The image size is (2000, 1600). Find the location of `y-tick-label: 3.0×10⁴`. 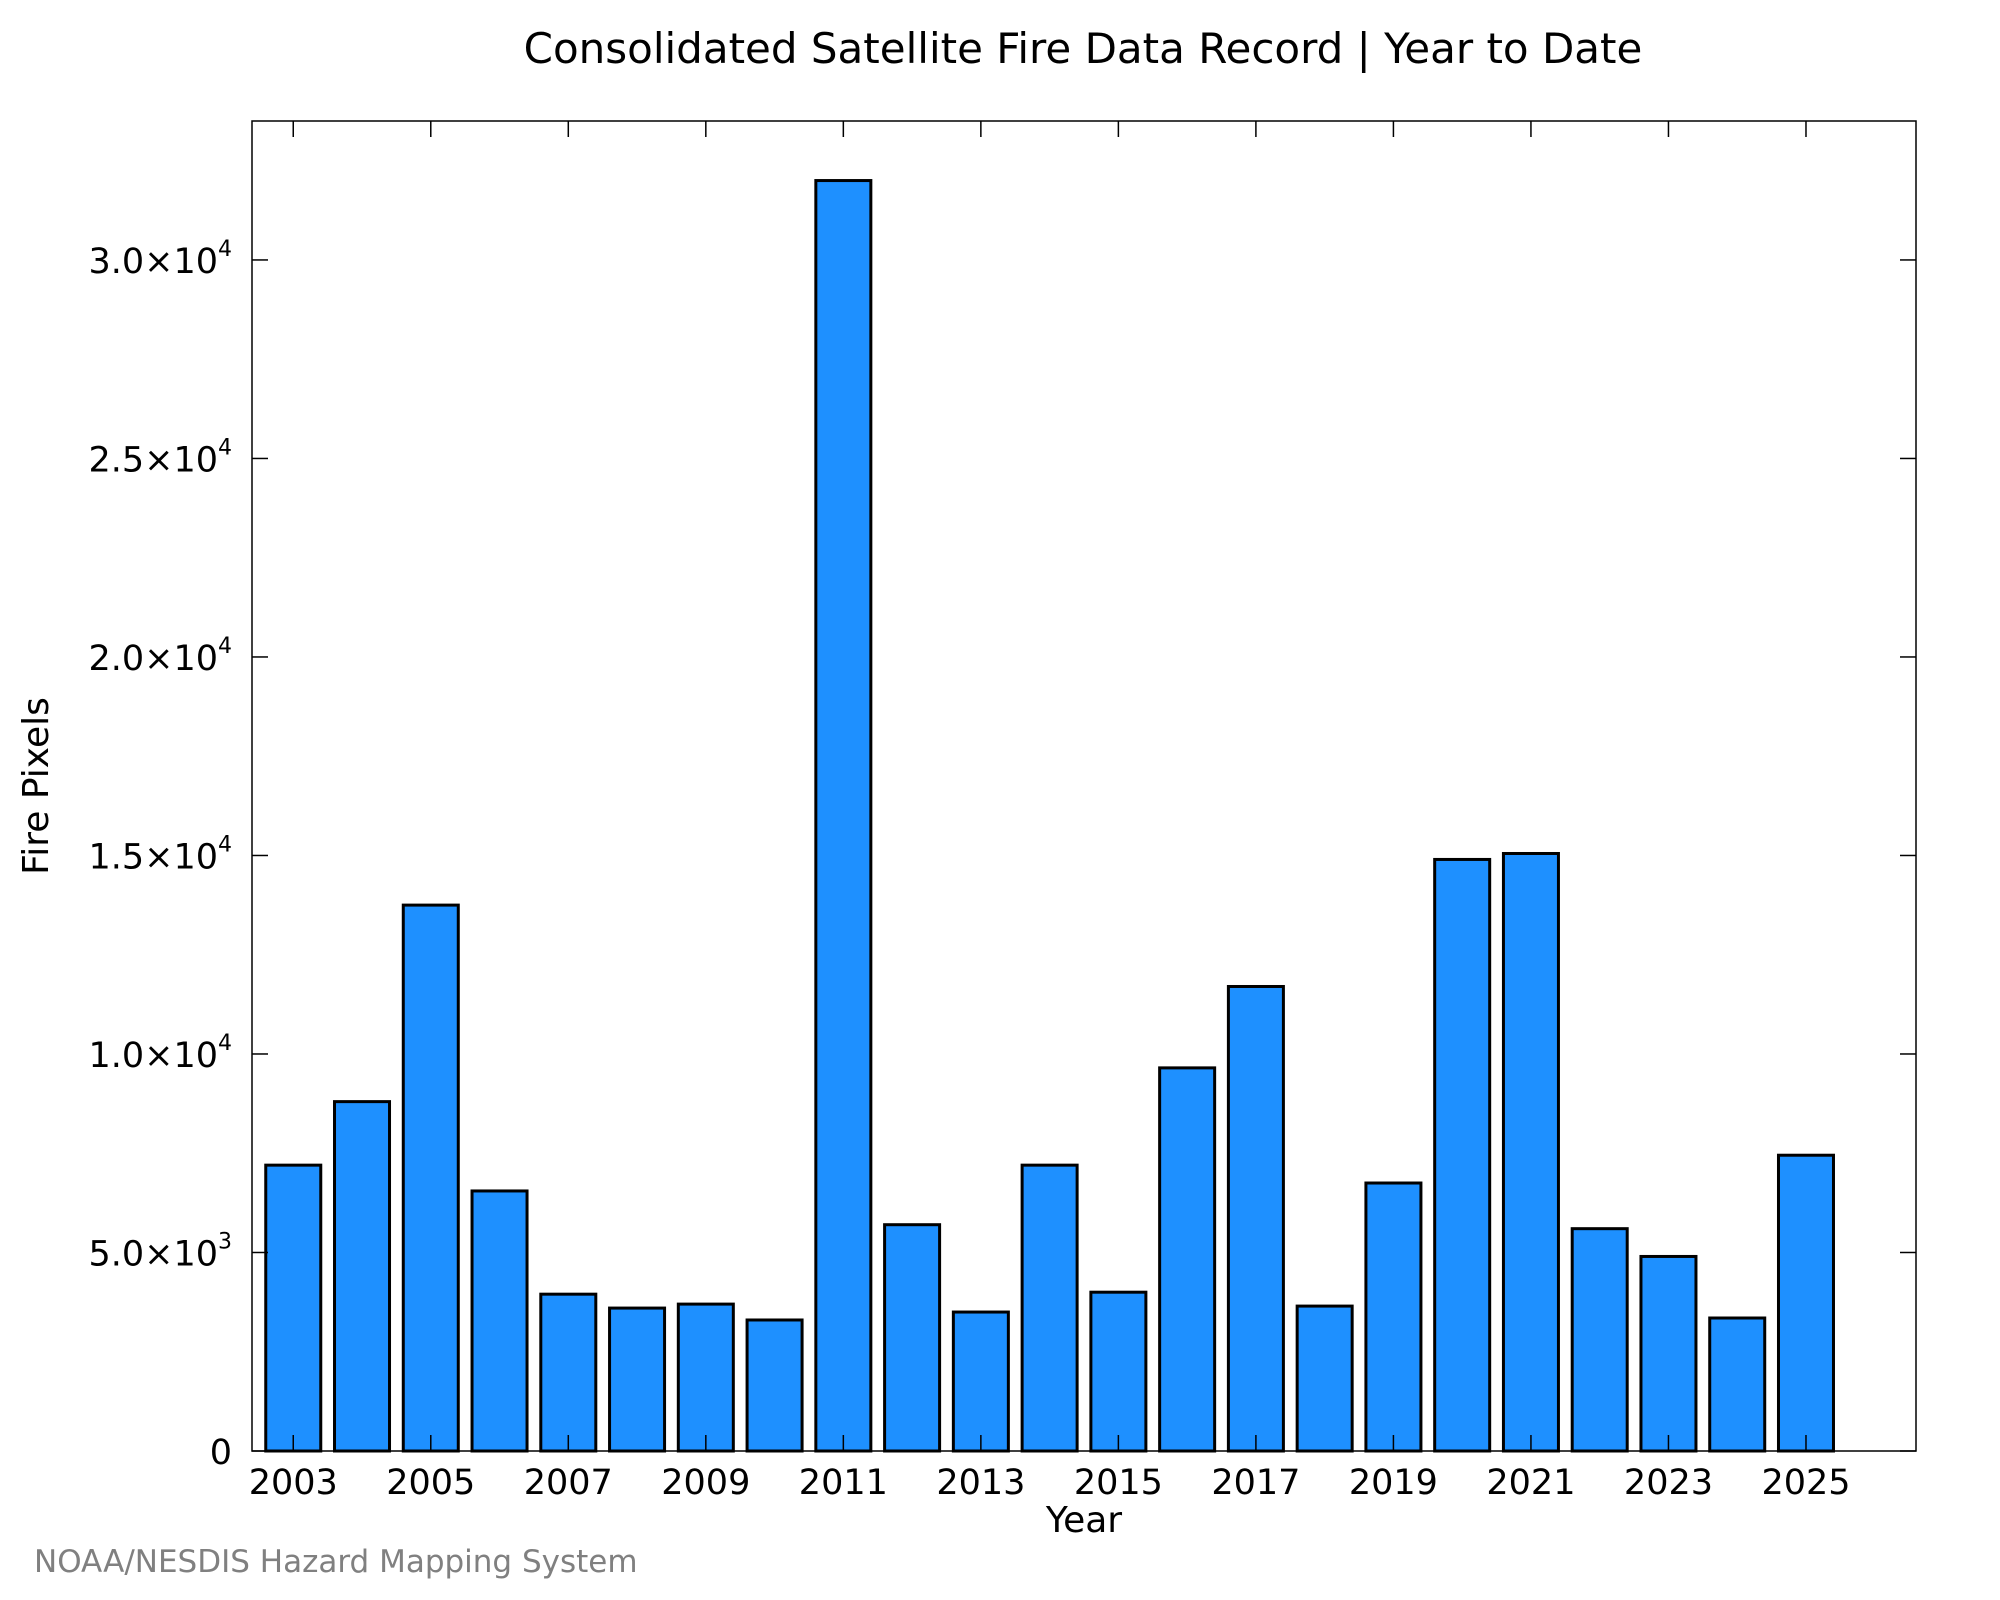

y-tick-label: 3.0×10⁴ is located at coordinates (160, 259).